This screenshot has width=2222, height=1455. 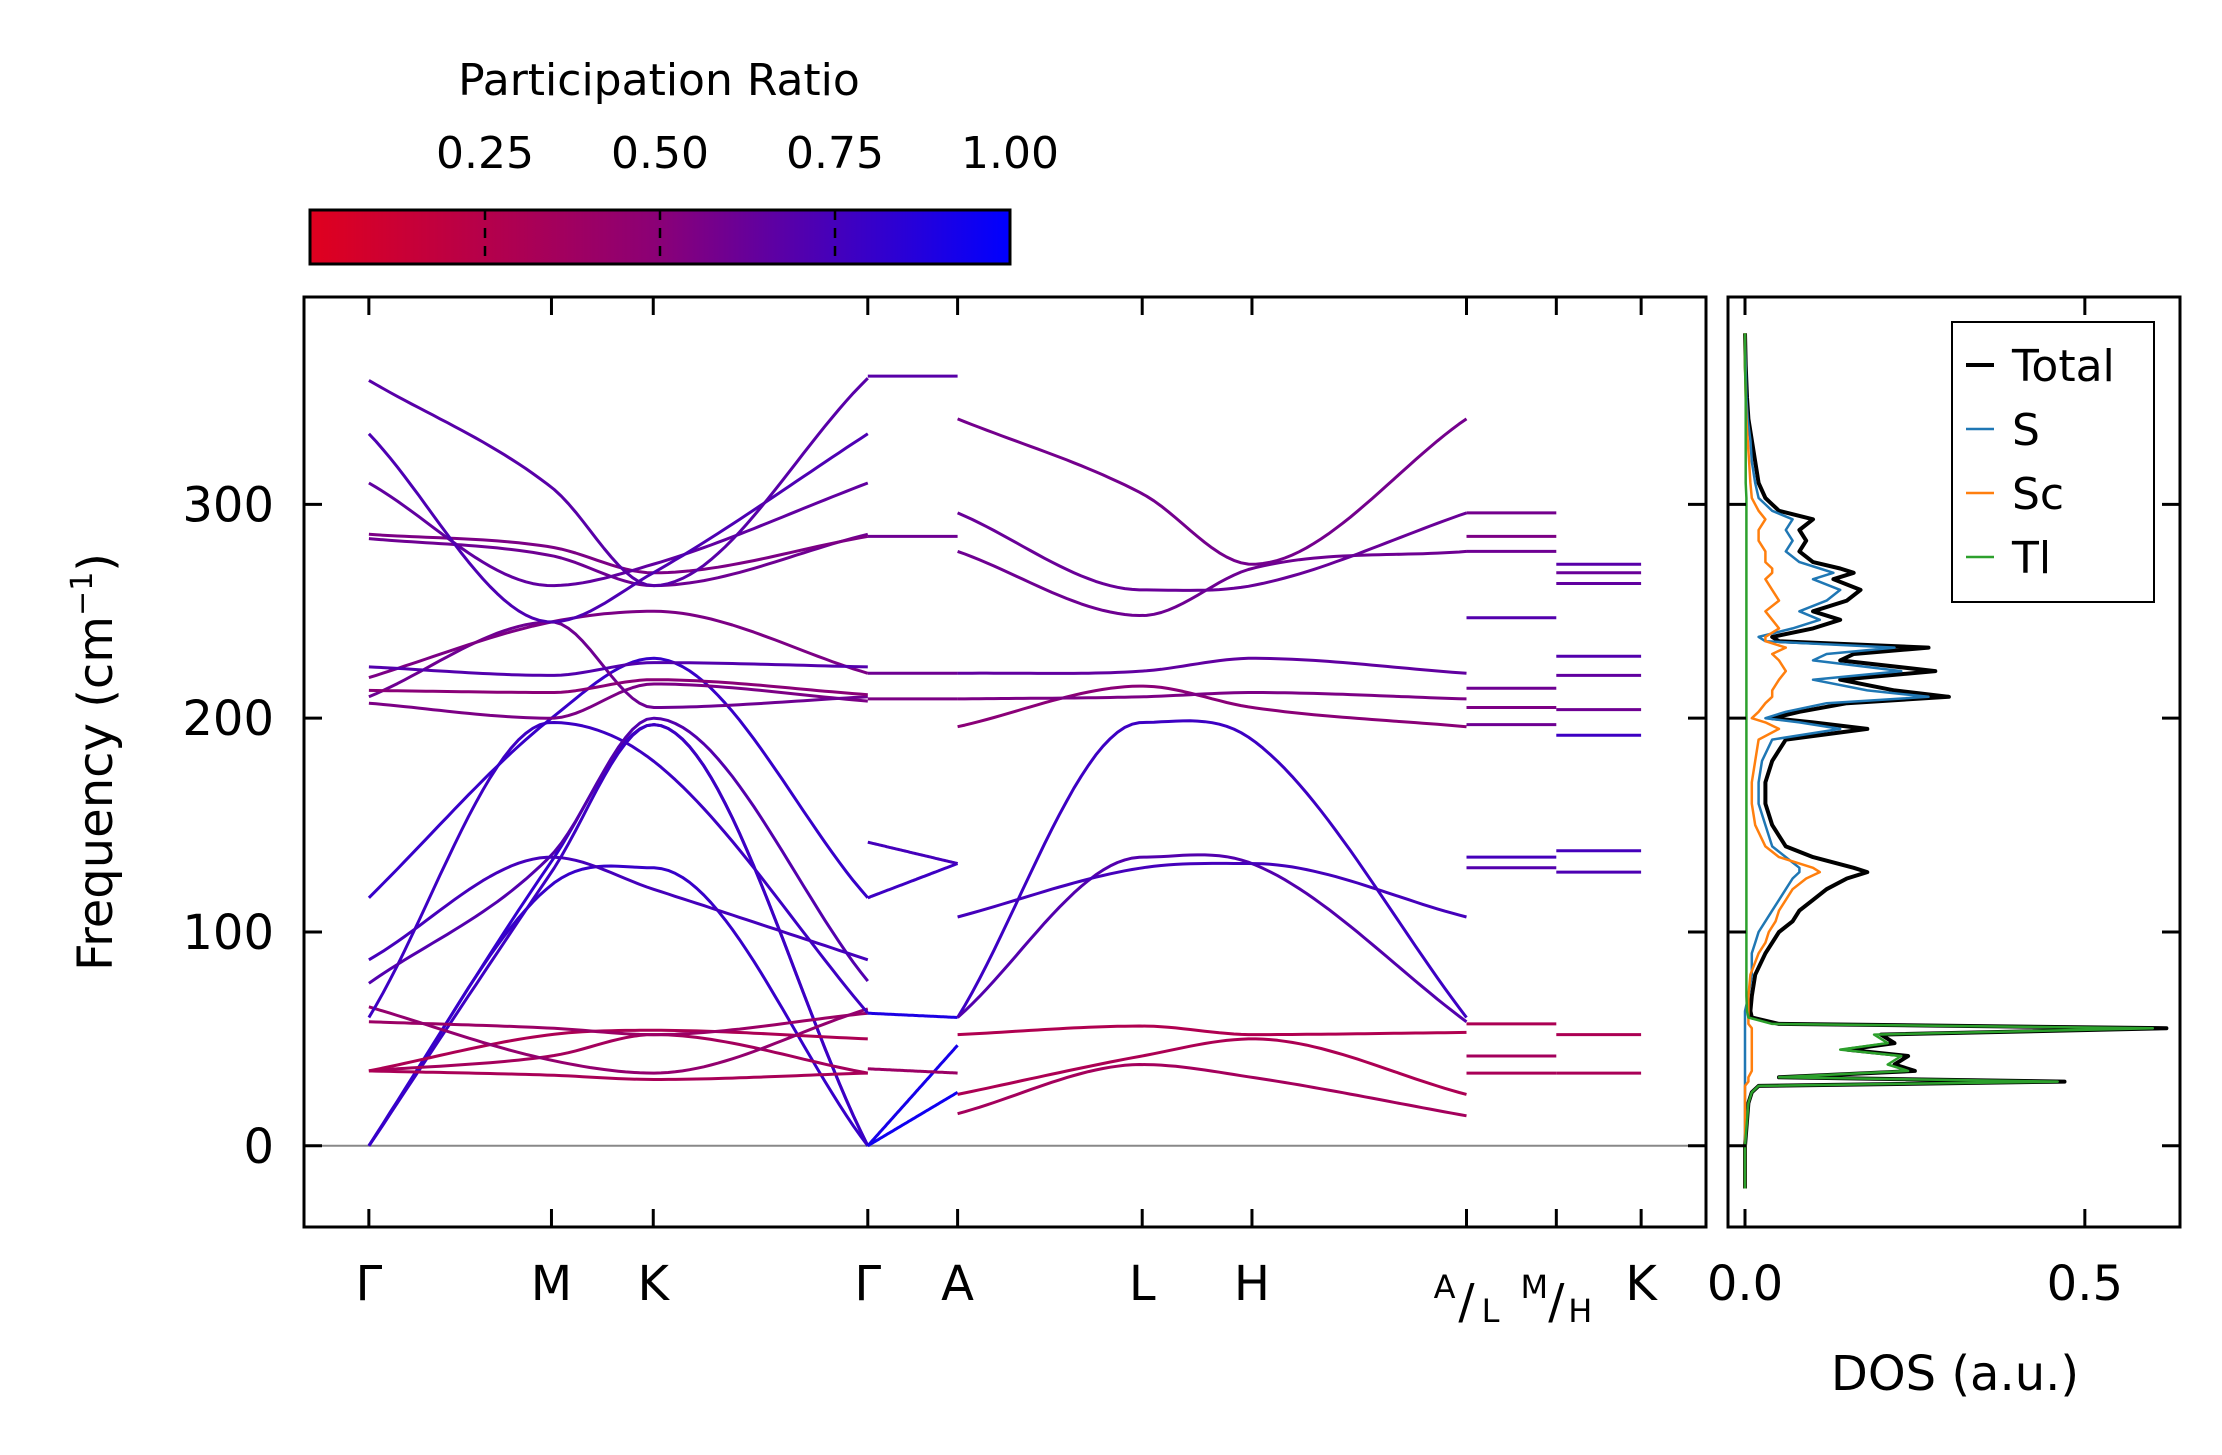 I want to click on x-tick-label-lower: L, so click(x=1491, y=1311).